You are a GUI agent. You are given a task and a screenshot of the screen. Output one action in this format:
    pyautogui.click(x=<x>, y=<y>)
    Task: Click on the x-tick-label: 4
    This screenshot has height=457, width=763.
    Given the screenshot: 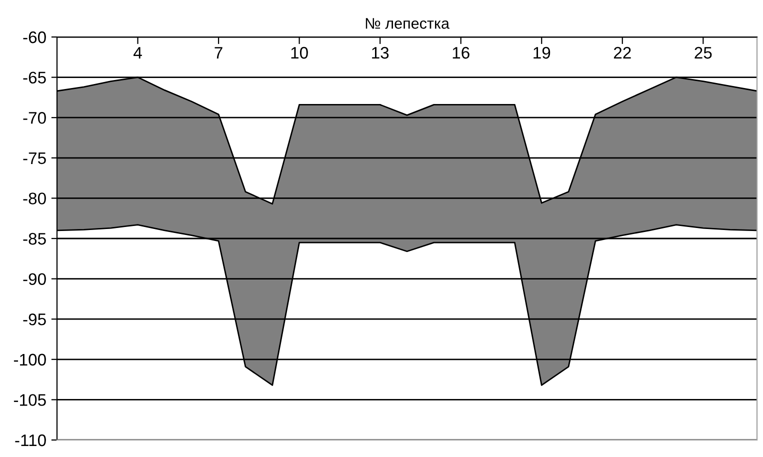 What is the action you would take?
    pyautogui.click(x=138, y=53)
    